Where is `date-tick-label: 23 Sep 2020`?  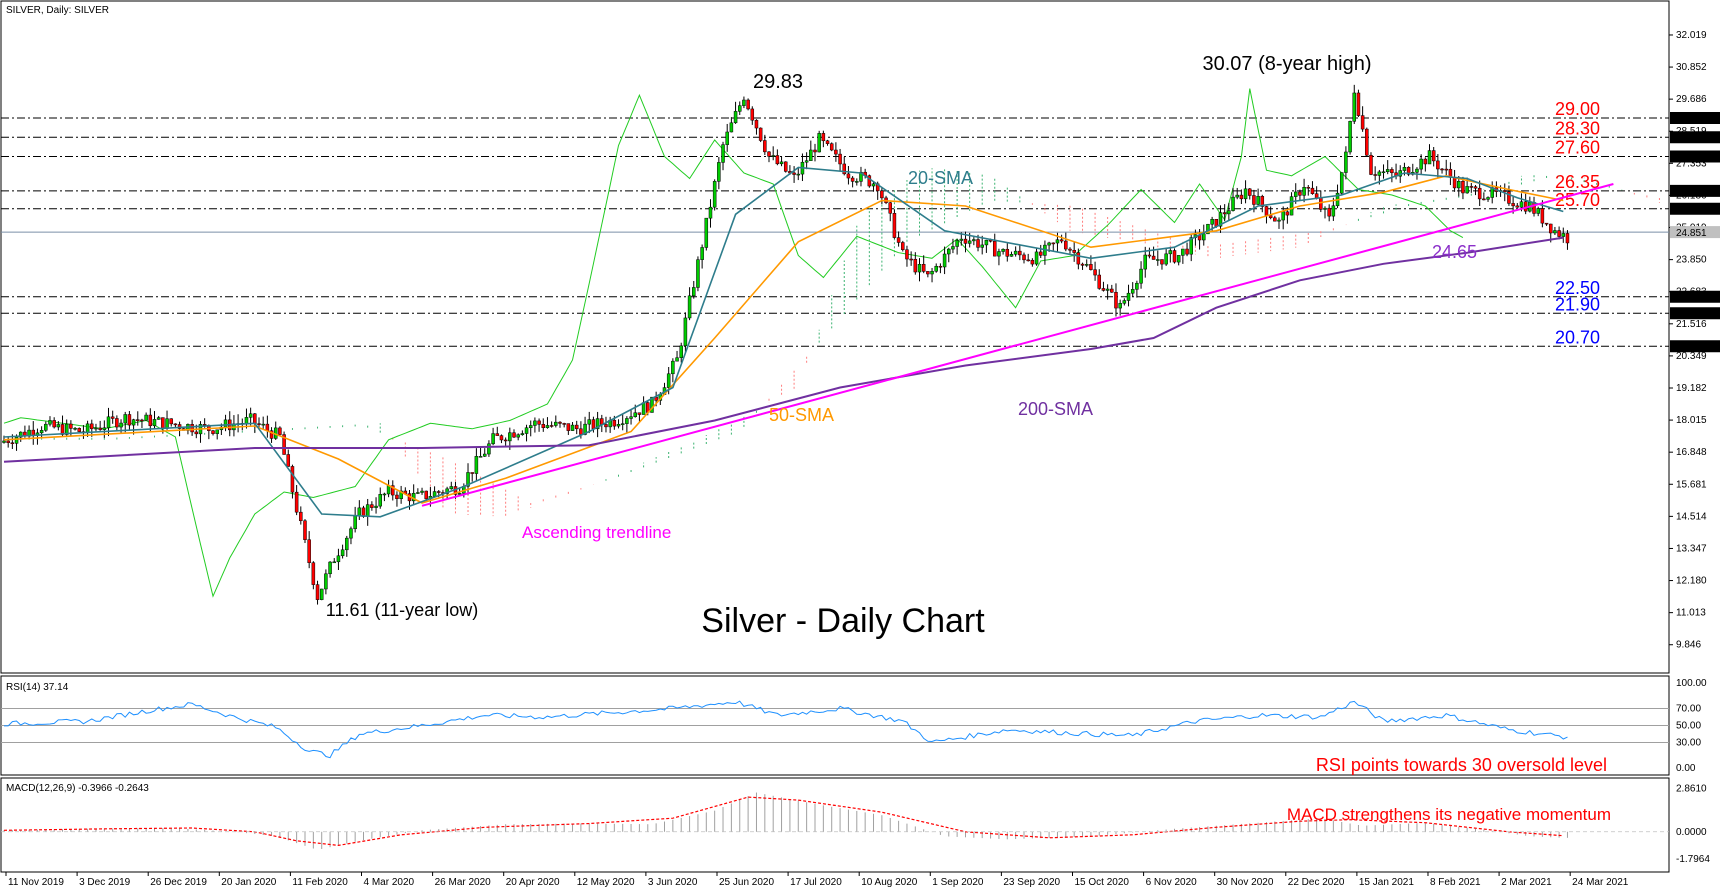
date-tick-label: 23 Sep 2020 is located at coordinates (1031, 882).